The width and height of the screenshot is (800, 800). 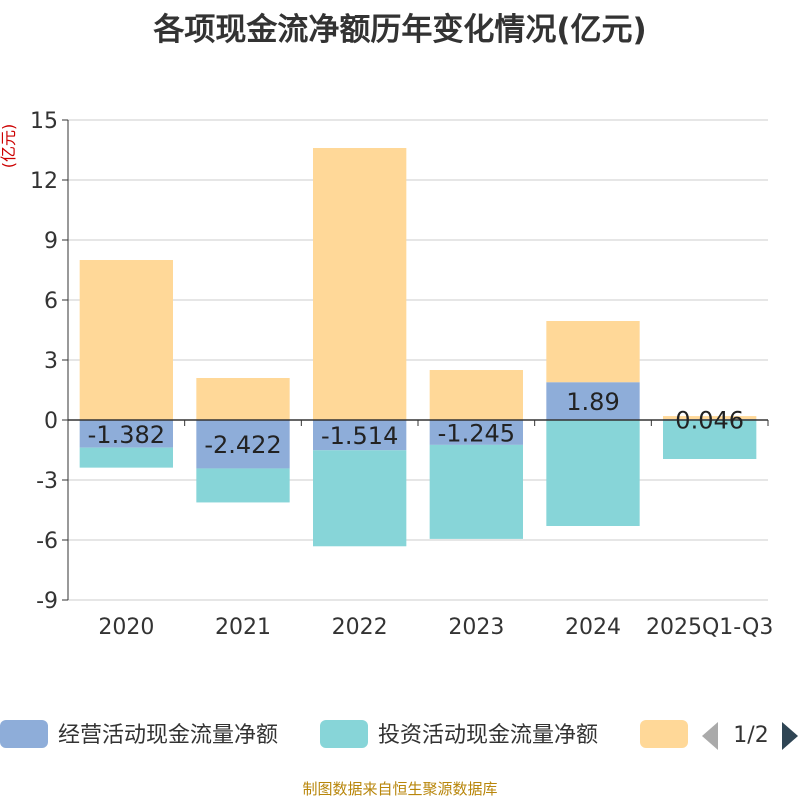 What do you see at coordinates (47, 481) in the screenshot?
I see `y-tick-label: -3` at bounding box center [47, 481].